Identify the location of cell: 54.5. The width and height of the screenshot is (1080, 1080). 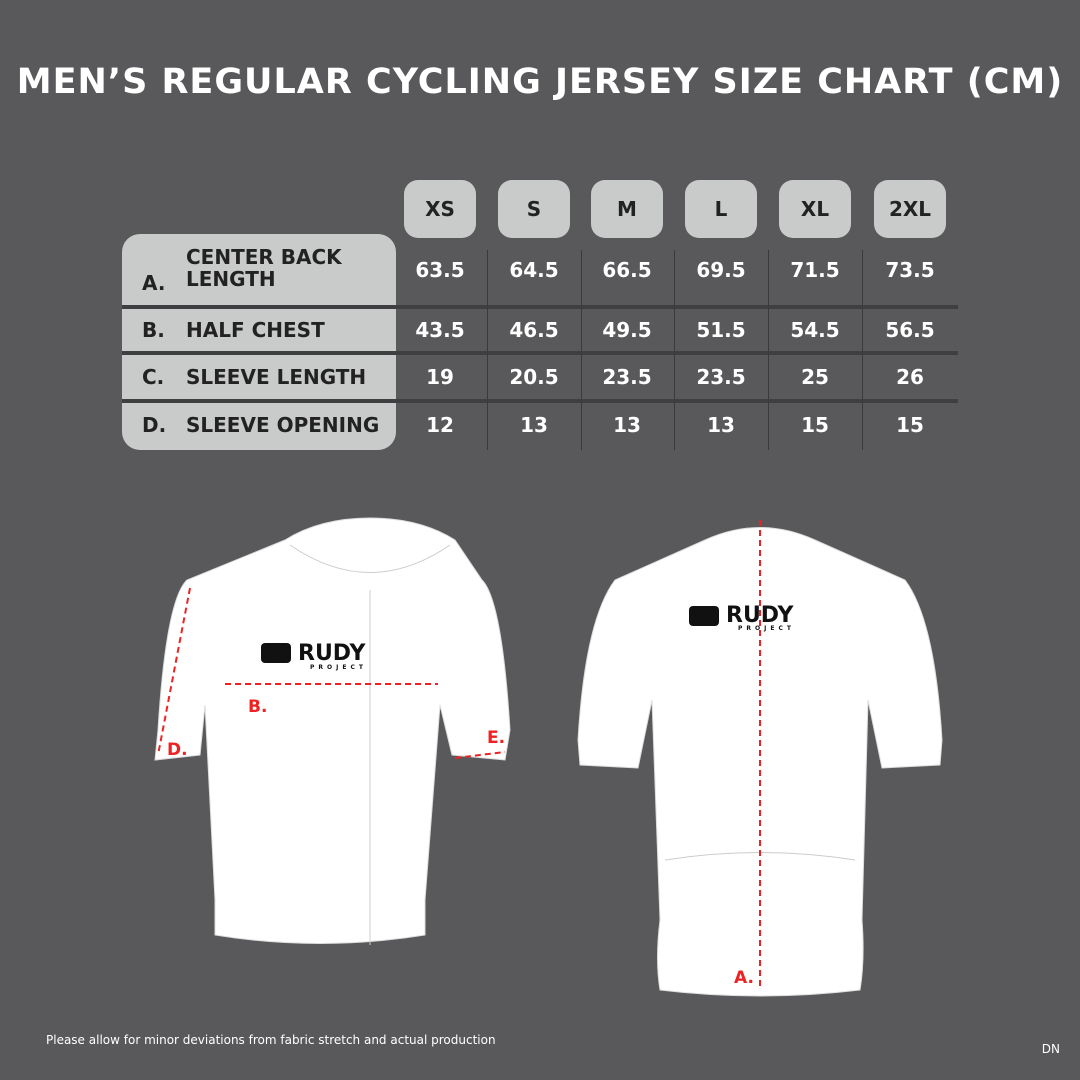
(815, 330).